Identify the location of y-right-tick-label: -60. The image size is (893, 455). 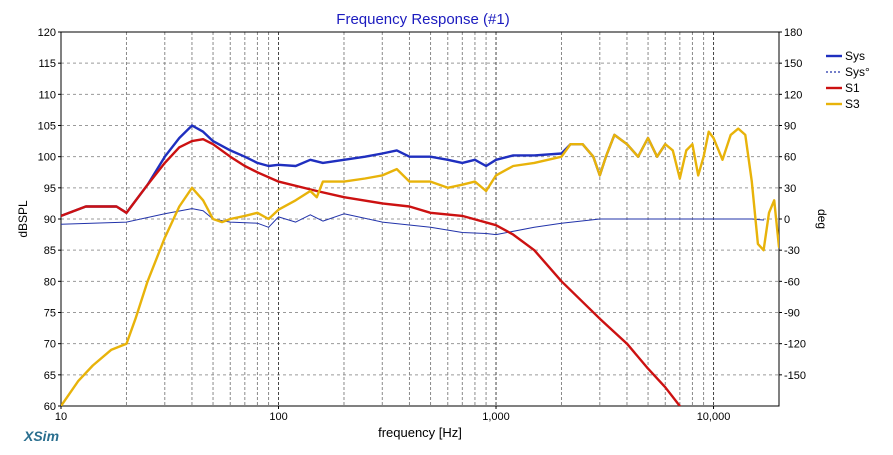
(792, 282).